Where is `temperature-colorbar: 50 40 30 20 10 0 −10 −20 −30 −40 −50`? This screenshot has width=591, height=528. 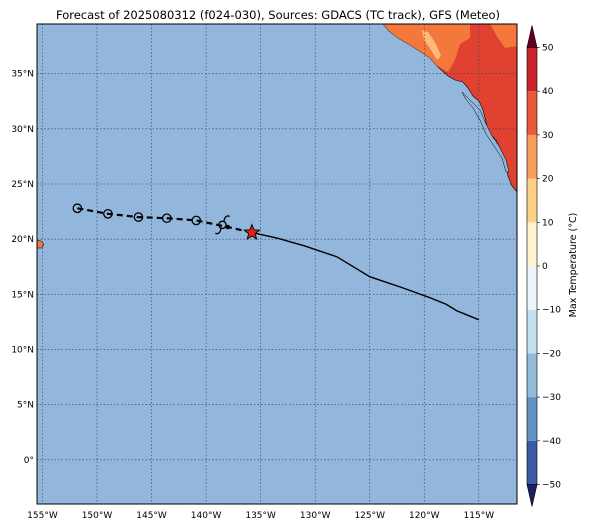 temperature-colorbar: 50 40 30 20 10 0 −10 −20 −30 −40 −50 is located at coordinates (543, 266).